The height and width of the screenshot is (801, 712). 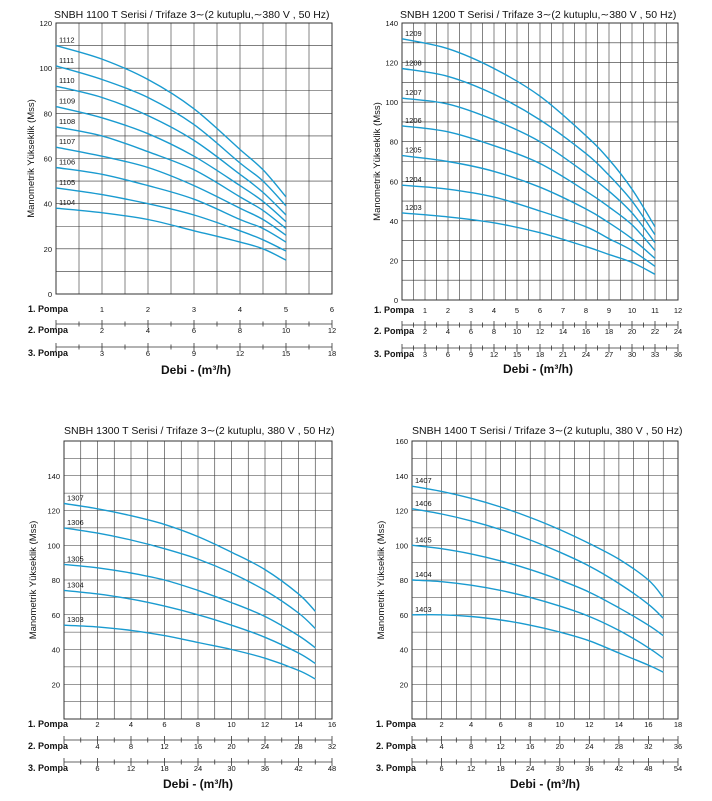 What do you see at coordinates (332, 746) in the screenshot?
I see `x-tick-label: 32` at bounding box center [332, 746].